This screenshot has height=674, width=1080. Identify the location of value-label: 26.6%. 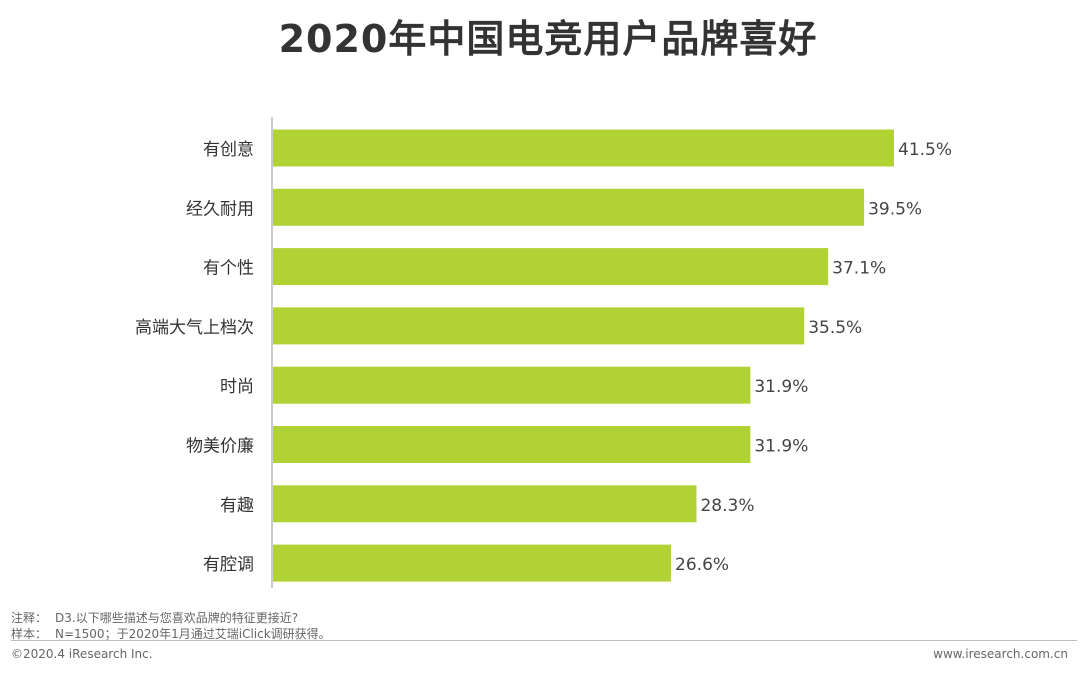
(702, 565).